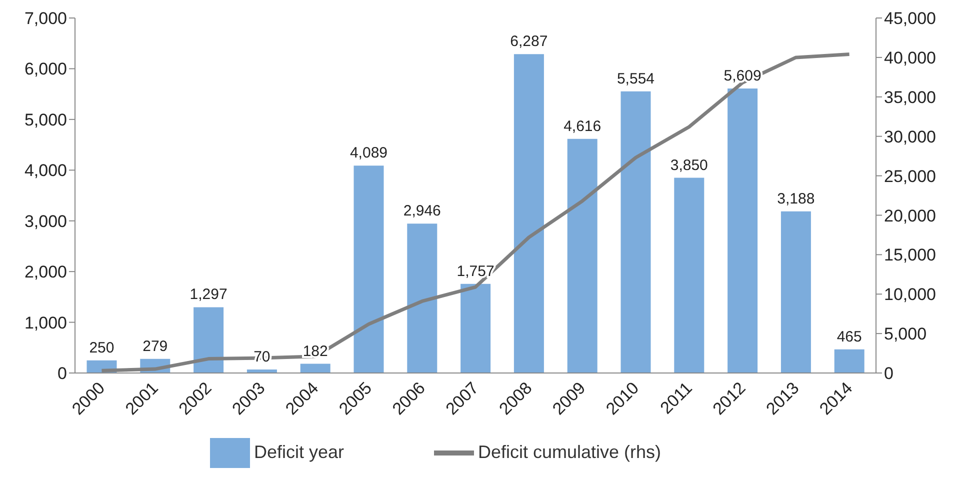 Image resolution: width=961 pixels, height=483 pixels. I want to click on y2-tick-label: 0, so click(889, 374).